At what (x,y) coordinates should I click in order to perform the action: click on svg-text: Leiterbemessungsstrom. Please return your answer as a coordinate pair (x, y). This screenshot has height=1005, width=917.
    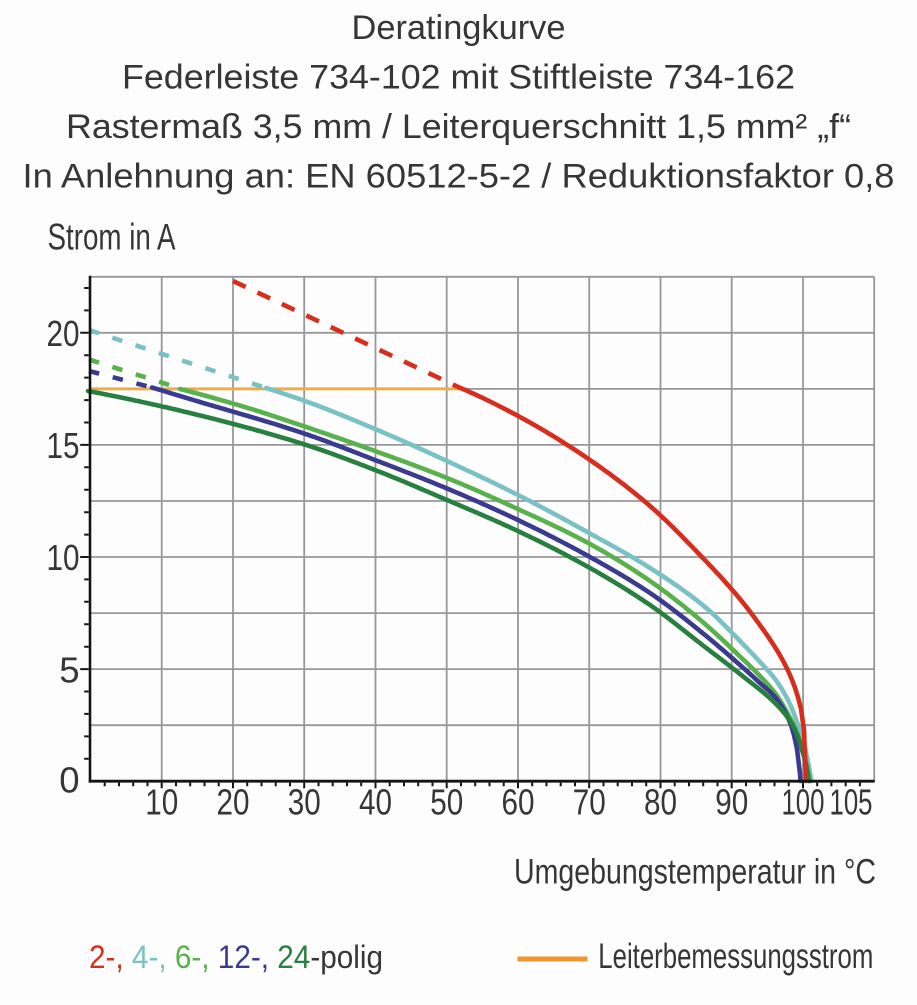
    Looking at the image, I should click on (735, 956).